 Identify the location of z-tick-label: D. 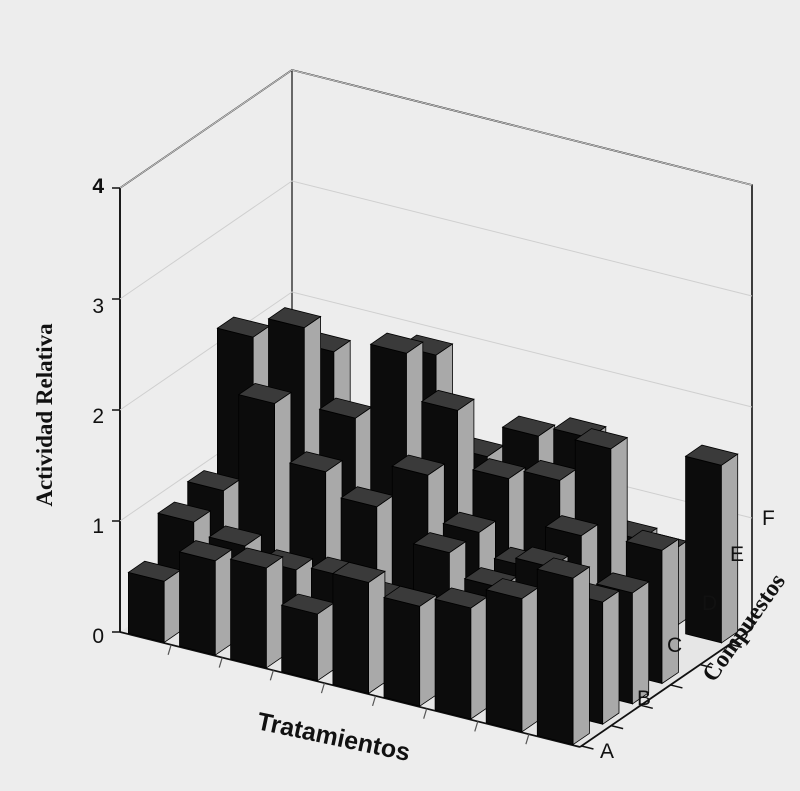
(709, 603).